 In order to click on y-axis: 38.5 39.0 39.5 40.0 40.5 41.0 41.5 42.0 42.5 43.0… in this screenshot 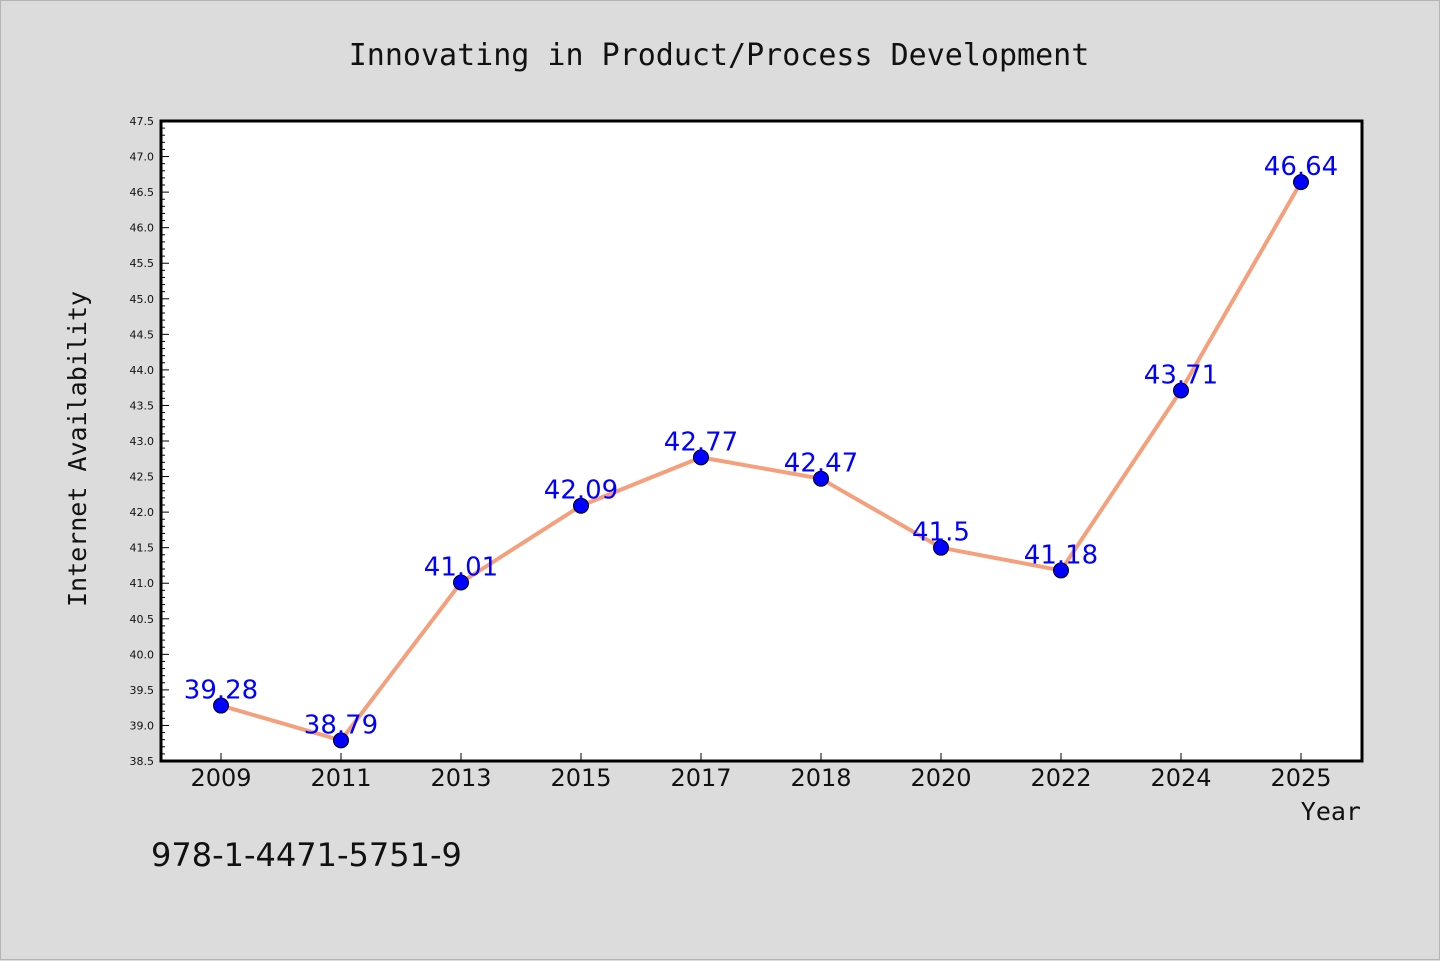, I will do `click(149, 441)`.